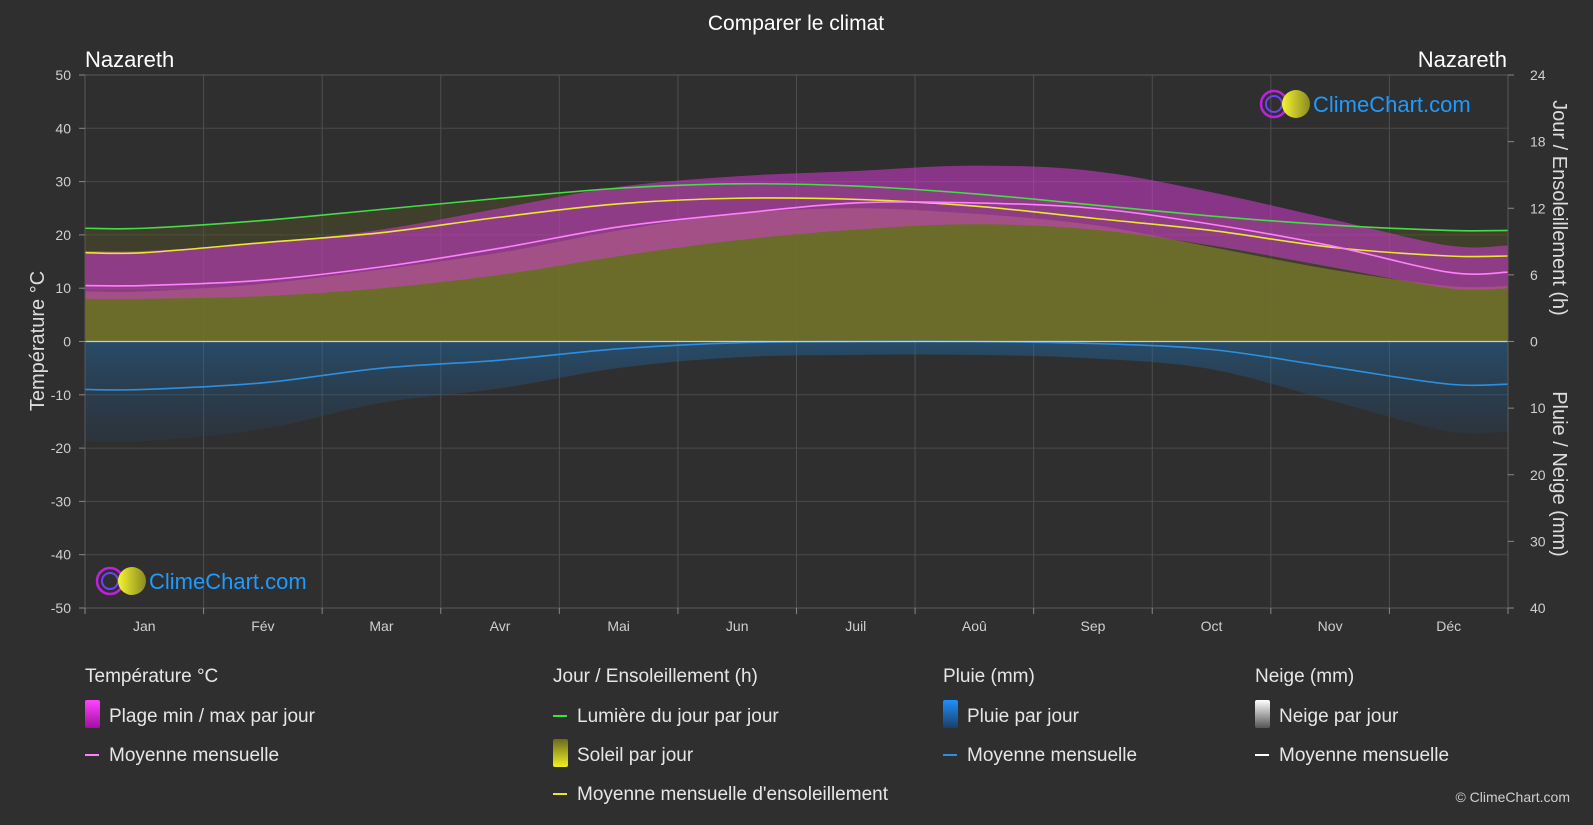  What do you see at coordinates (1538, 608) in the screenshot?
I see `y-right-bottom-tick-label: 40` at bounding box center [1538, 608].